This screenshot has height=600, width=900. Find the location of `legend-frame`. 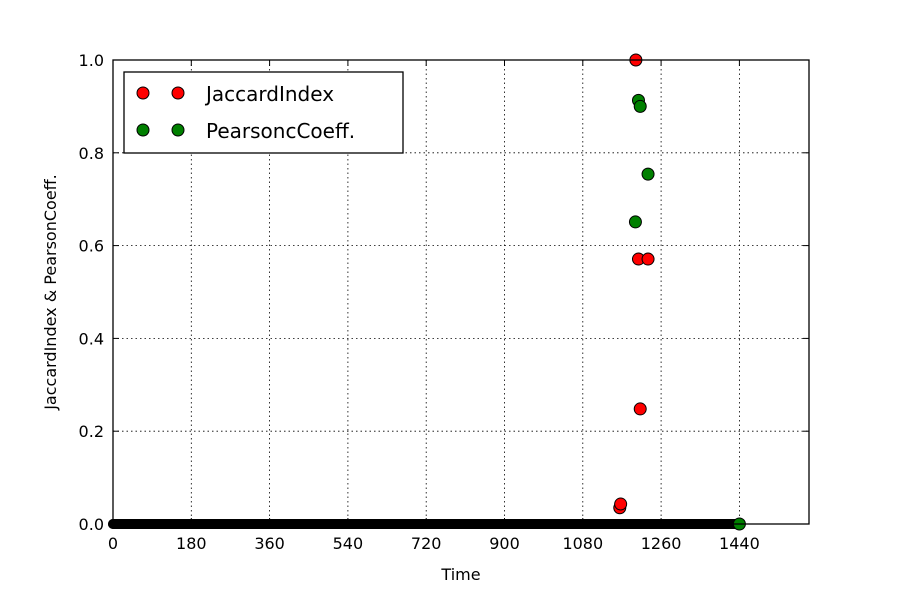

legend-frame is located at coordinates (263, 112).